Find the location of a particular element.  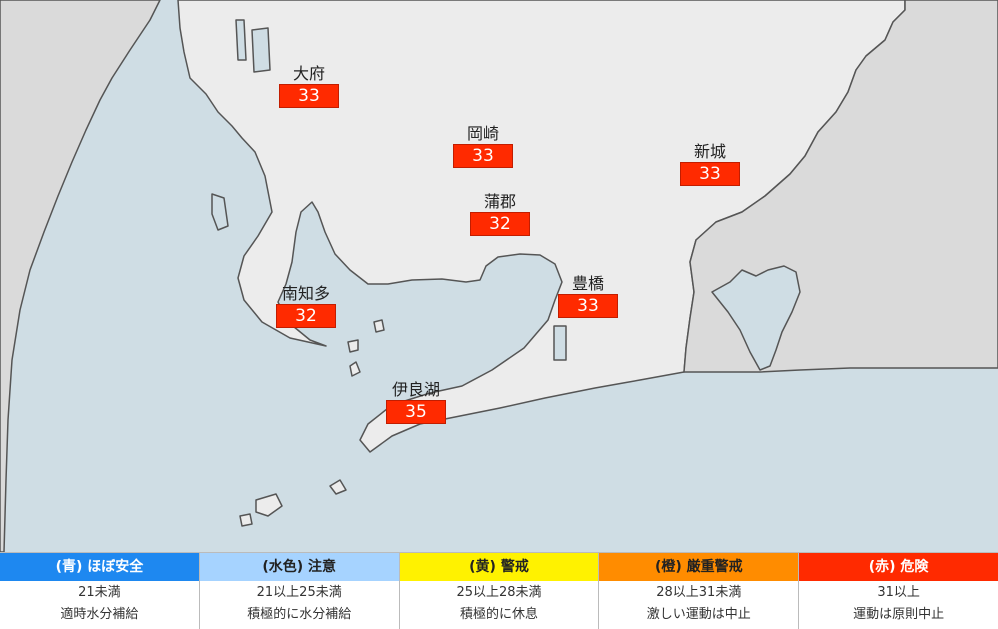

station-name: 大府 is located at coordinates (308, 73).